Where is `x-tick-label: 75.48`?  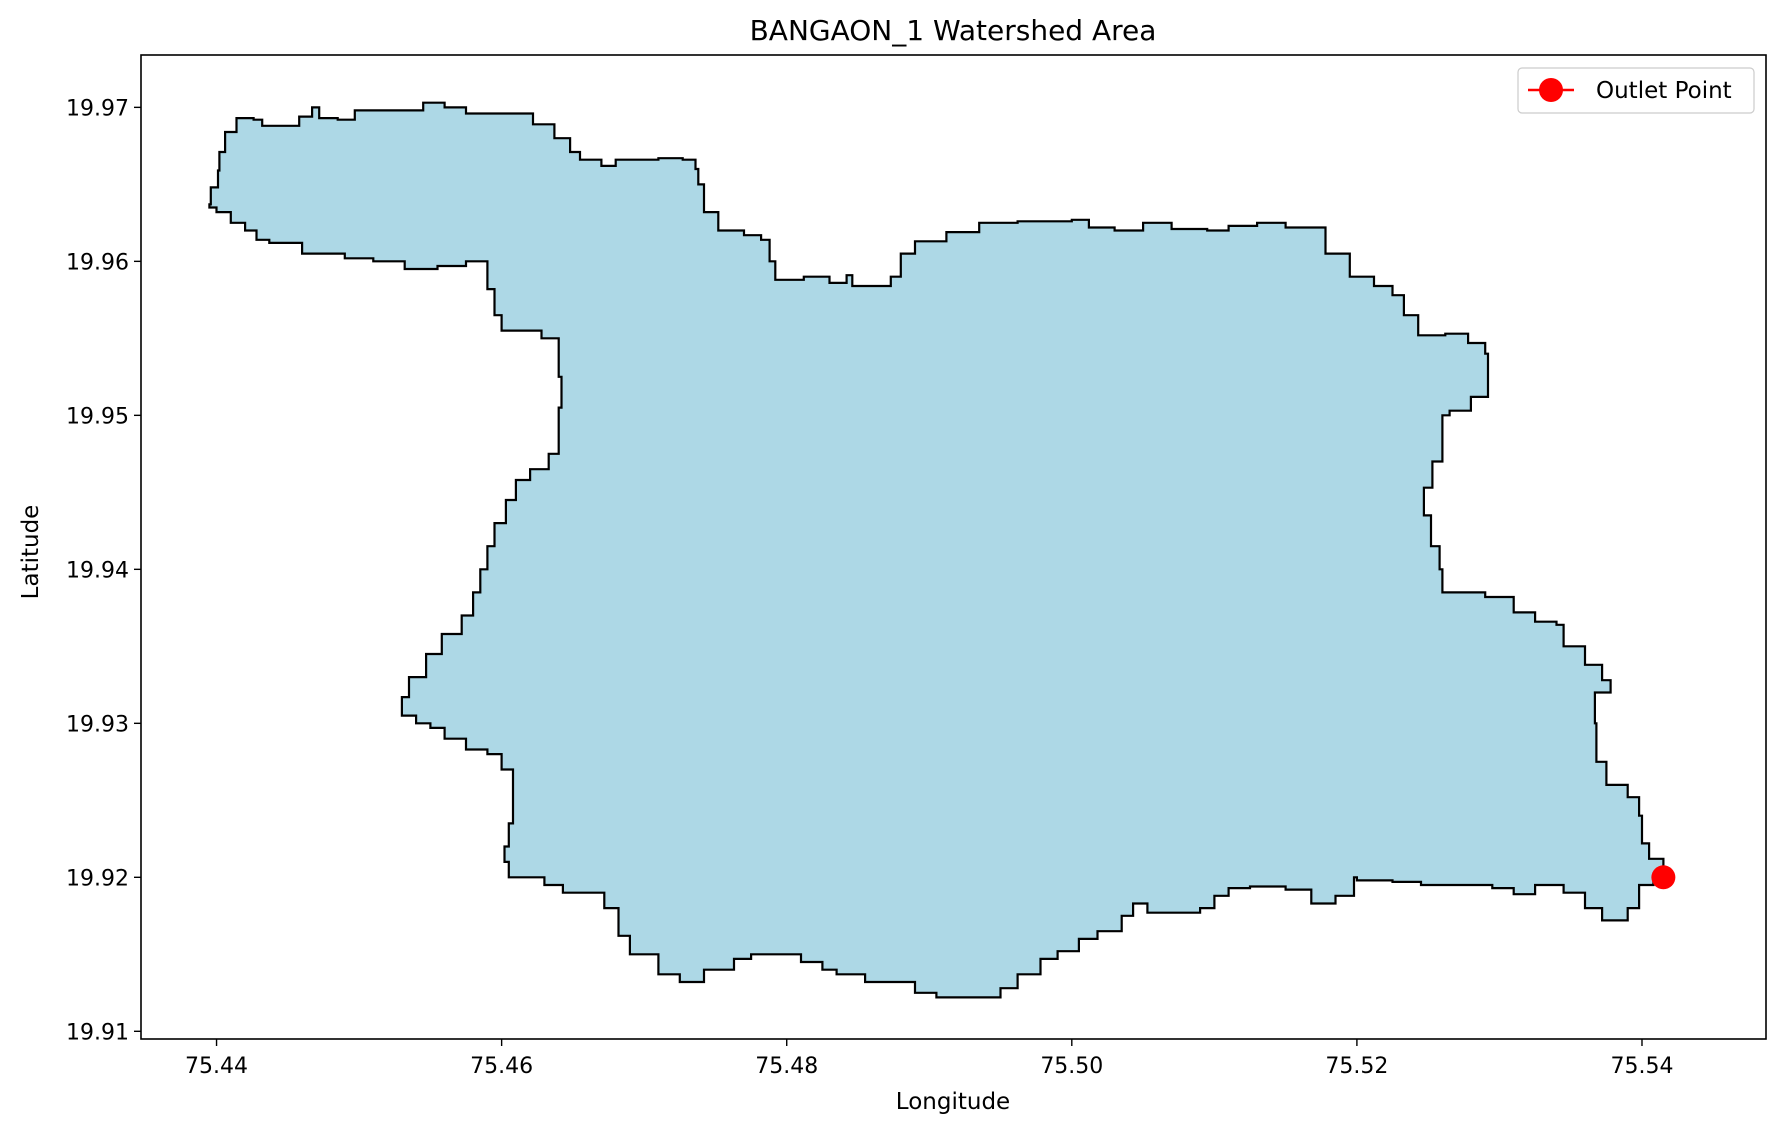
x-tick-label: 75.48 is located at coordinates (786, 1066).